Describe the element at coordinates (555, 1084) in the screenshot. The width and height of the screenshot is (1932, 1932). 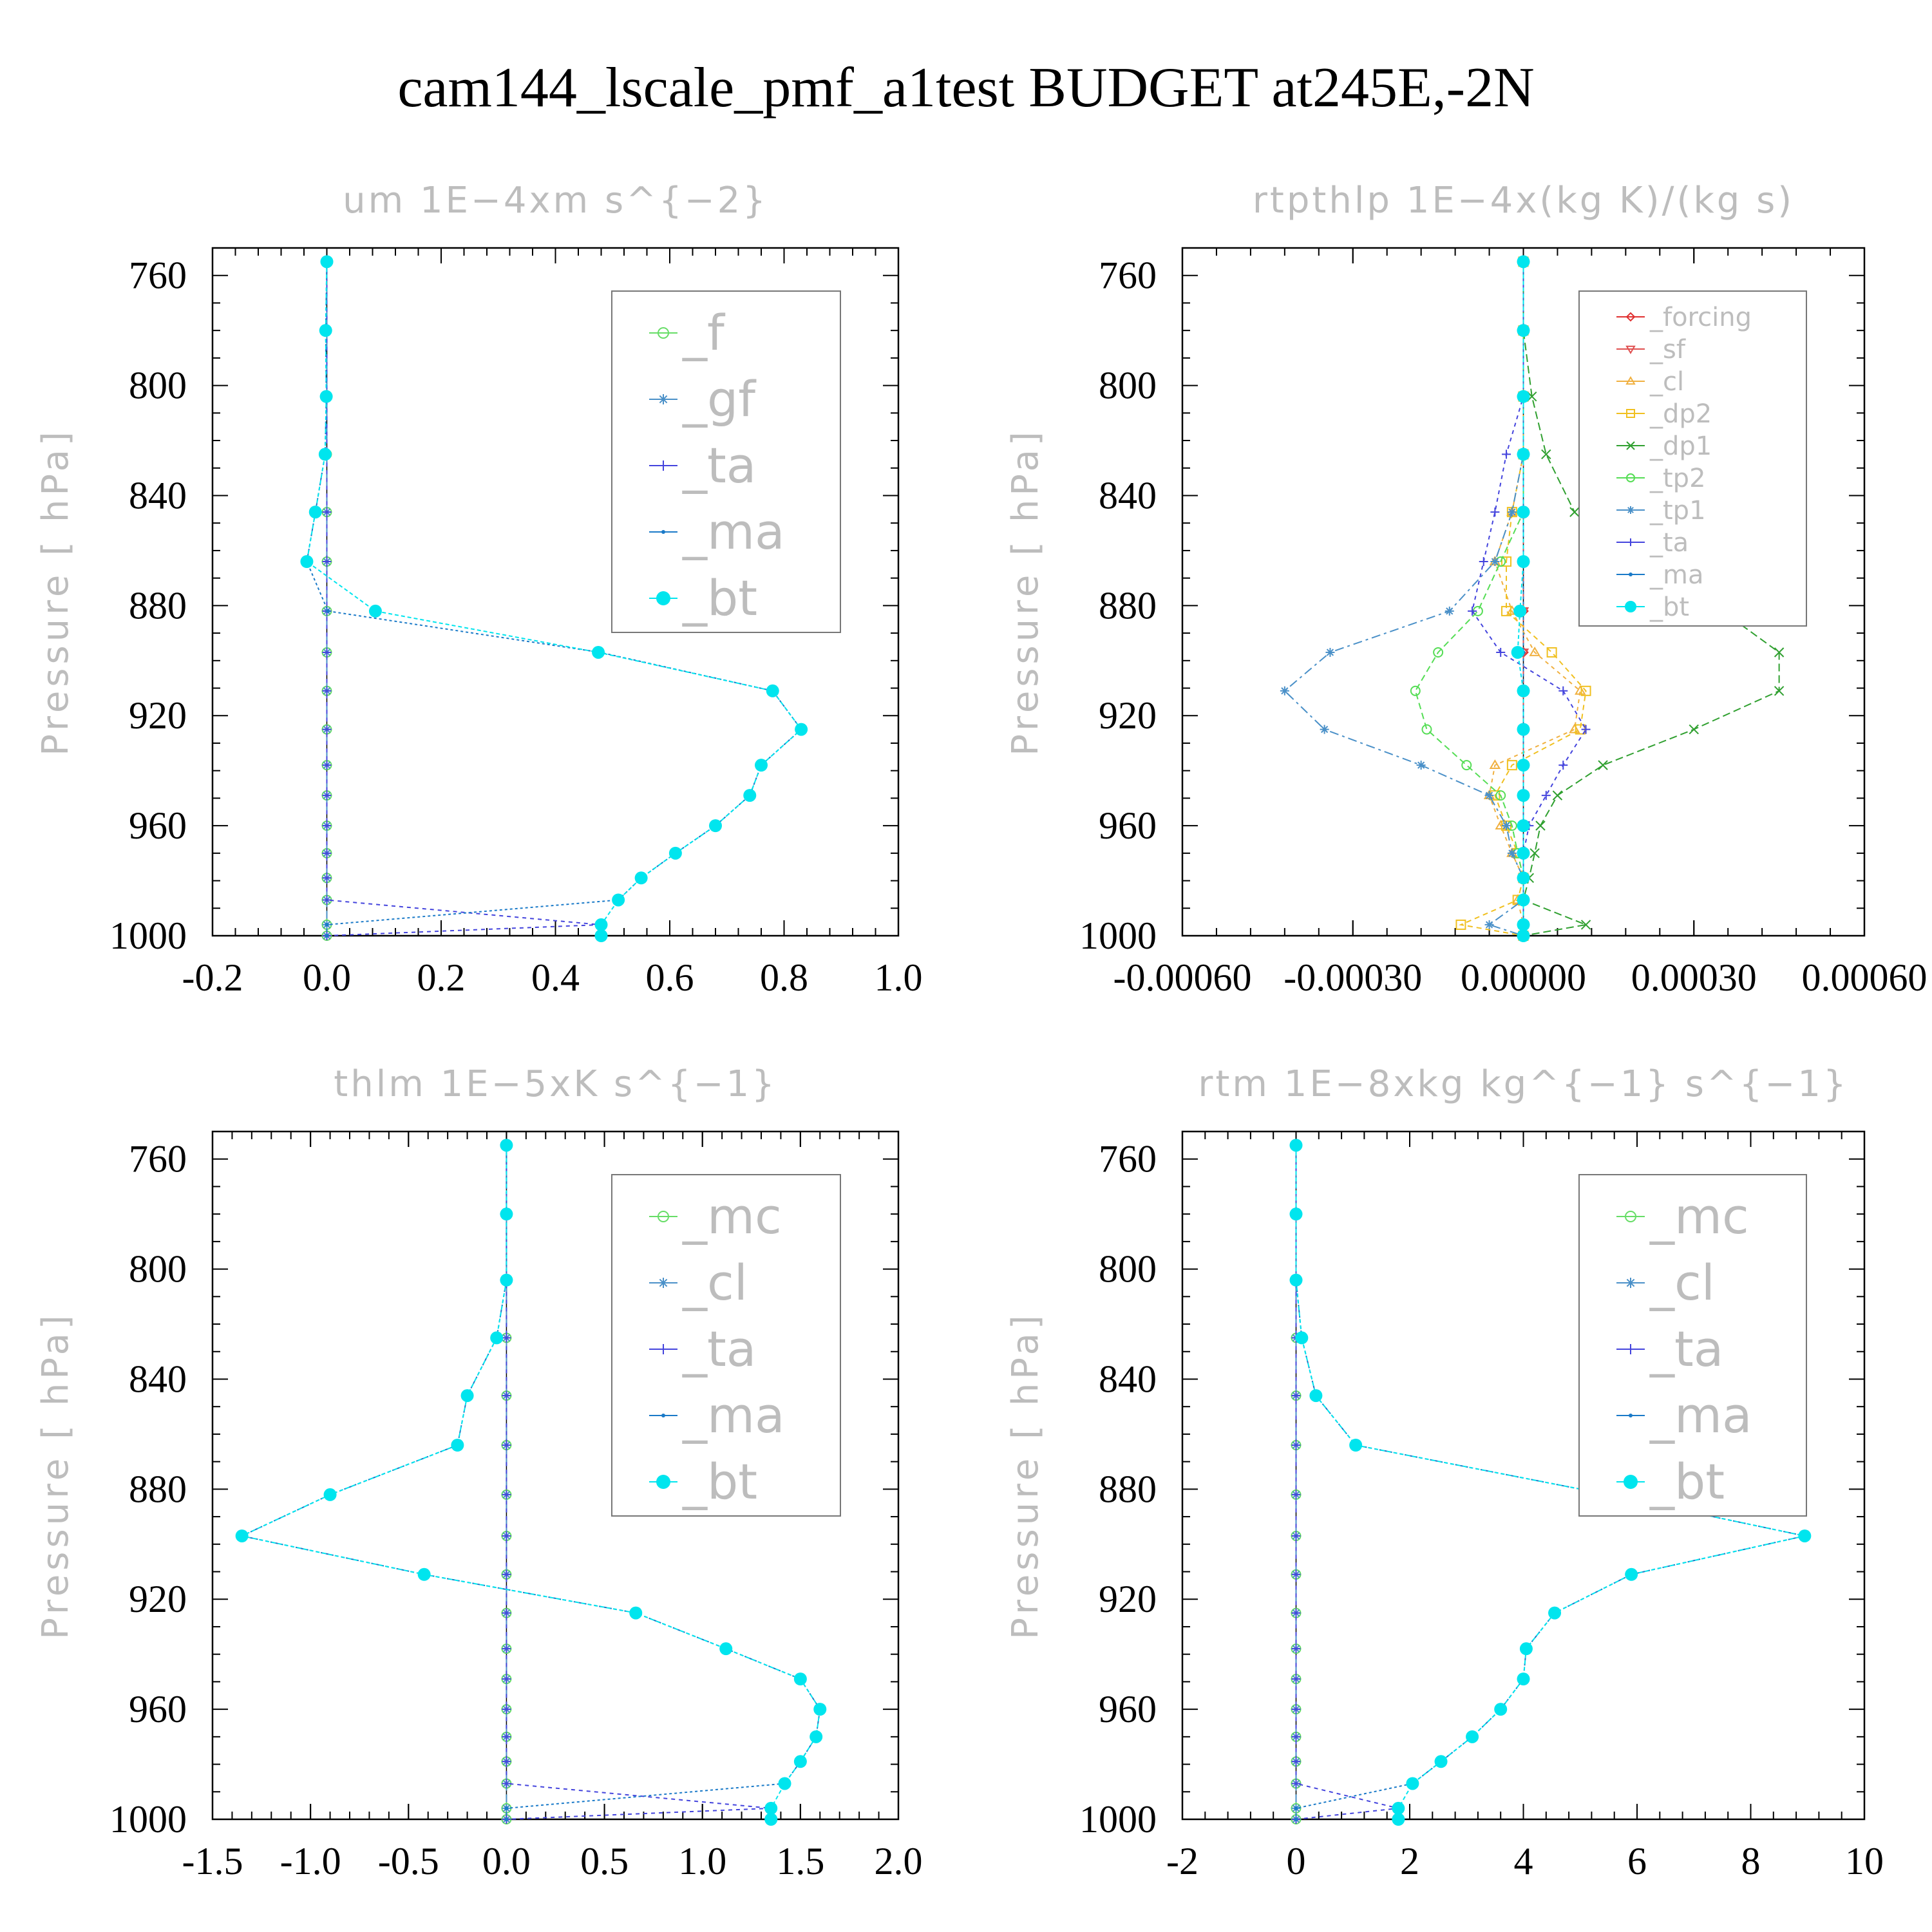
I see `panel-title: thlm 1E−5xK s^{−1}` at that location.